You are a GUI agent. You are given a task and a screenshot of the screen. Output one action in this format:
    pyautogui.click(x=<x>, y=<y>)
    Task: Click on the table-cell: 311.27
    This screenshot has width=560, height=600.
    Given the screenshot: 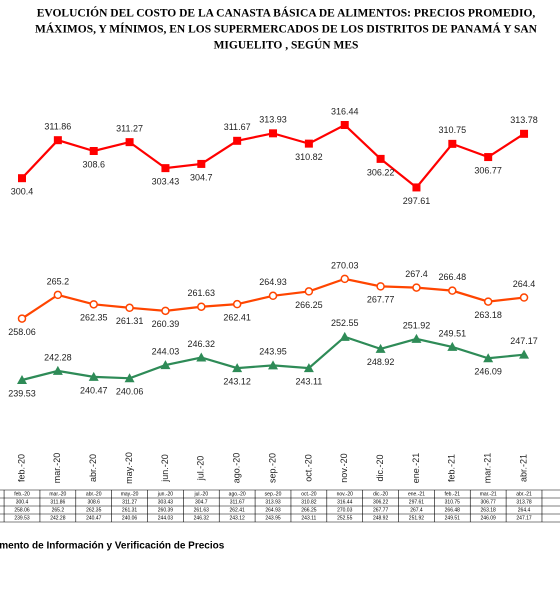 What is the action you would take?
    pyautogui.click(x=129, y=502)
    